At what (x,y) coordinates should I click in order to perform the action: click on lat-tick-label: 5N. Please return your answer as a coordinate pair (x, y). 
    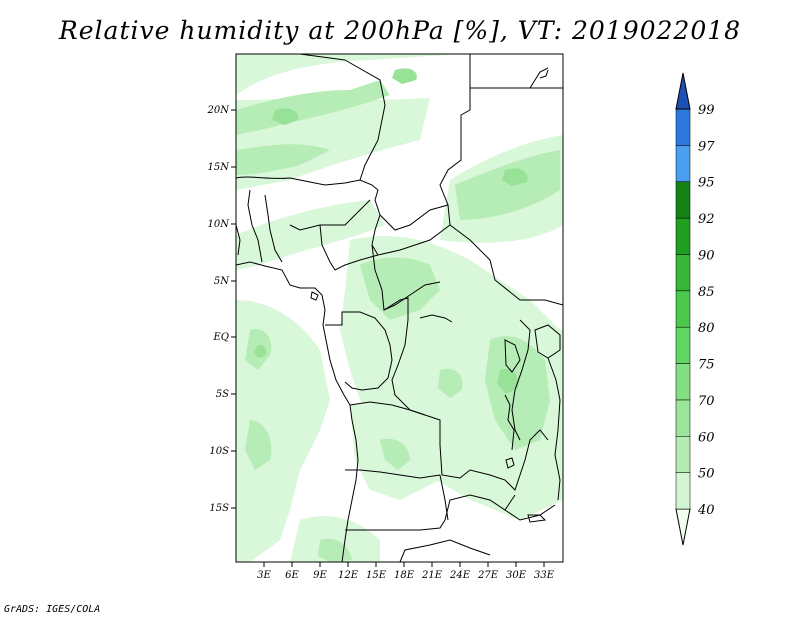
    Looking at the image, I should click on (222, 281).